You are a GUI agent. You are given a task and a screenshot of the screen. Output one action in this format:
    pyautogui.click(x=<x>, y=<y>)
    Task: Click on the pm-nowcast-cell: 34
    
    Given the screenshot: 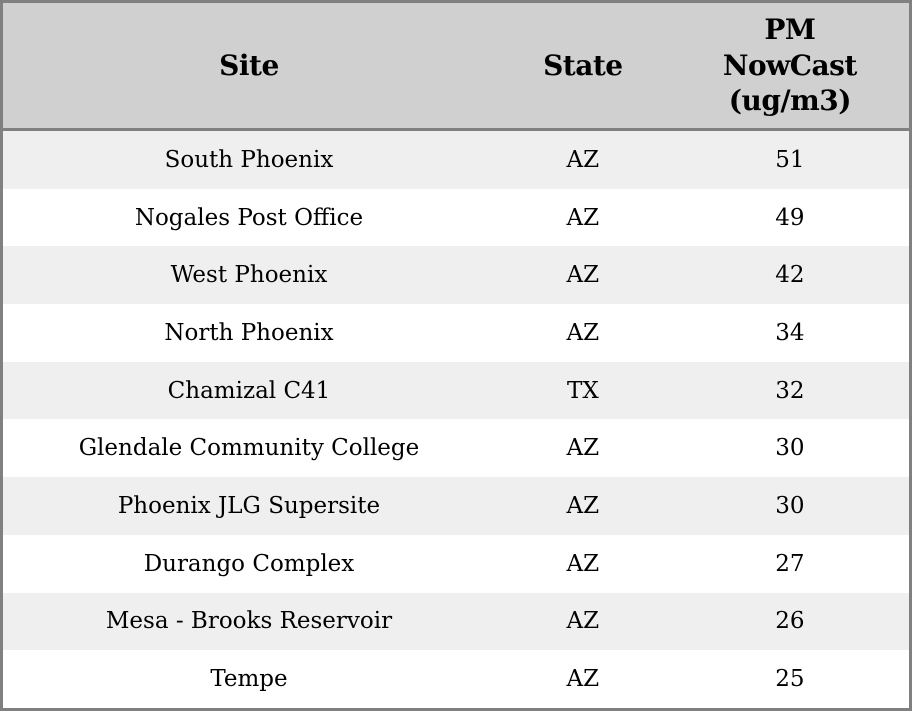 What is the action you would take?
    pyautogui.click(x=790, y=332)
    